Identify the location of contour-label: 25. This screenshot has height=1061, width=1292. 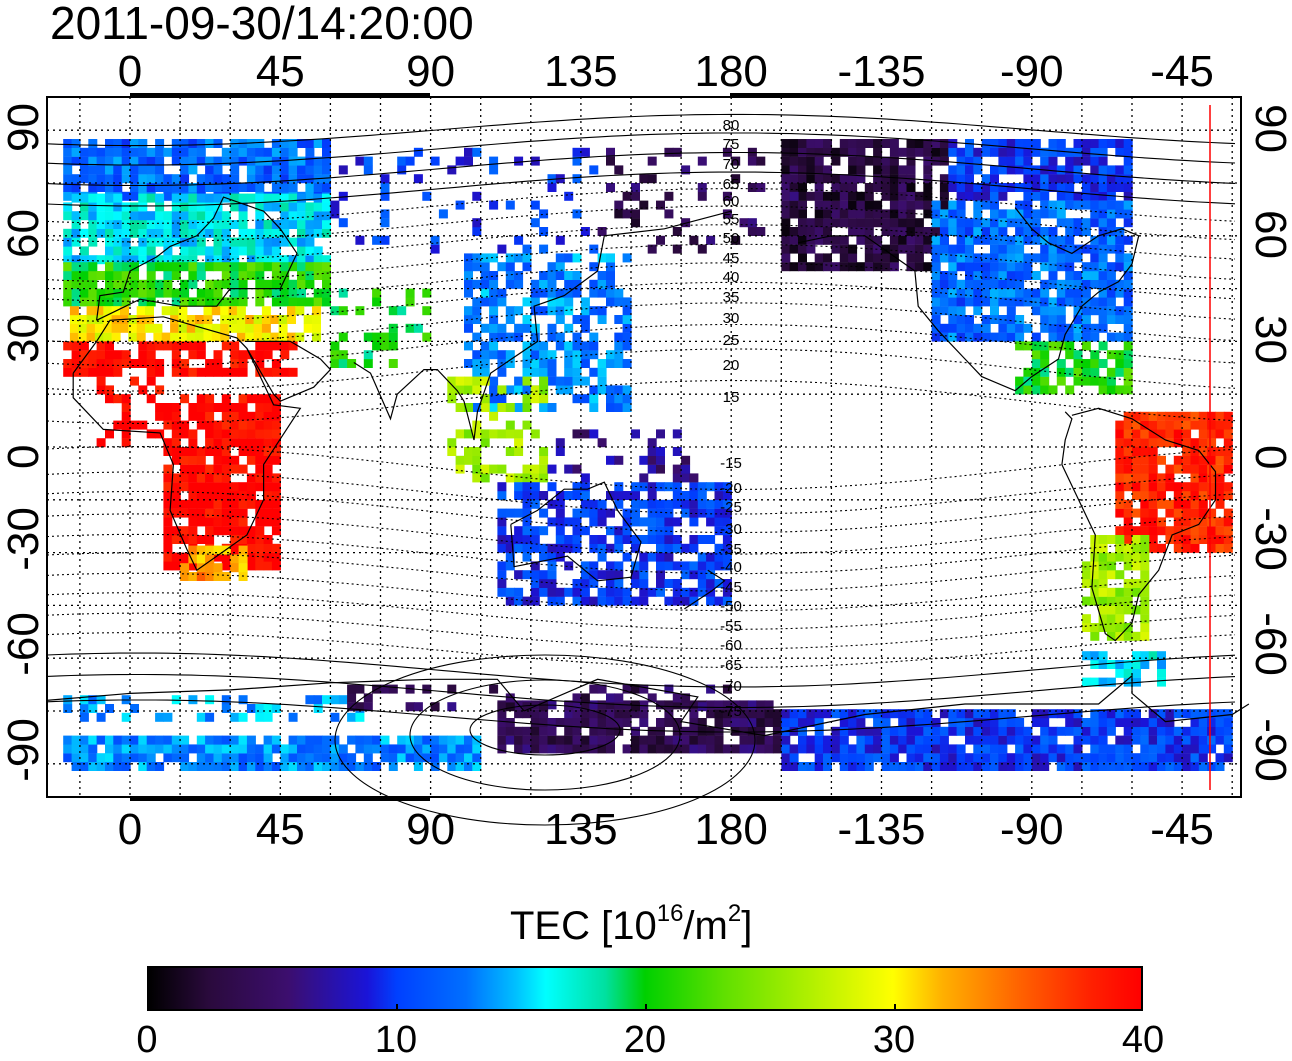
(731, 340).